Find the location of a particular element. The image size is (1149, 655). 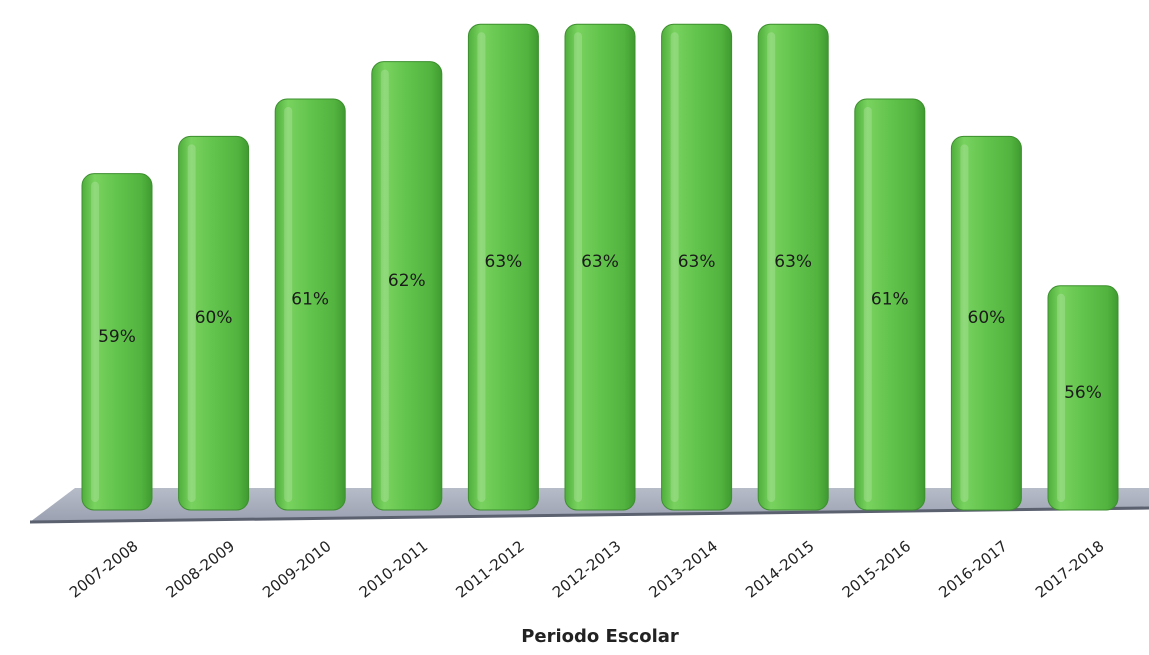

x-tick-label: 2011-2012 is located at coordinates (490, 569).